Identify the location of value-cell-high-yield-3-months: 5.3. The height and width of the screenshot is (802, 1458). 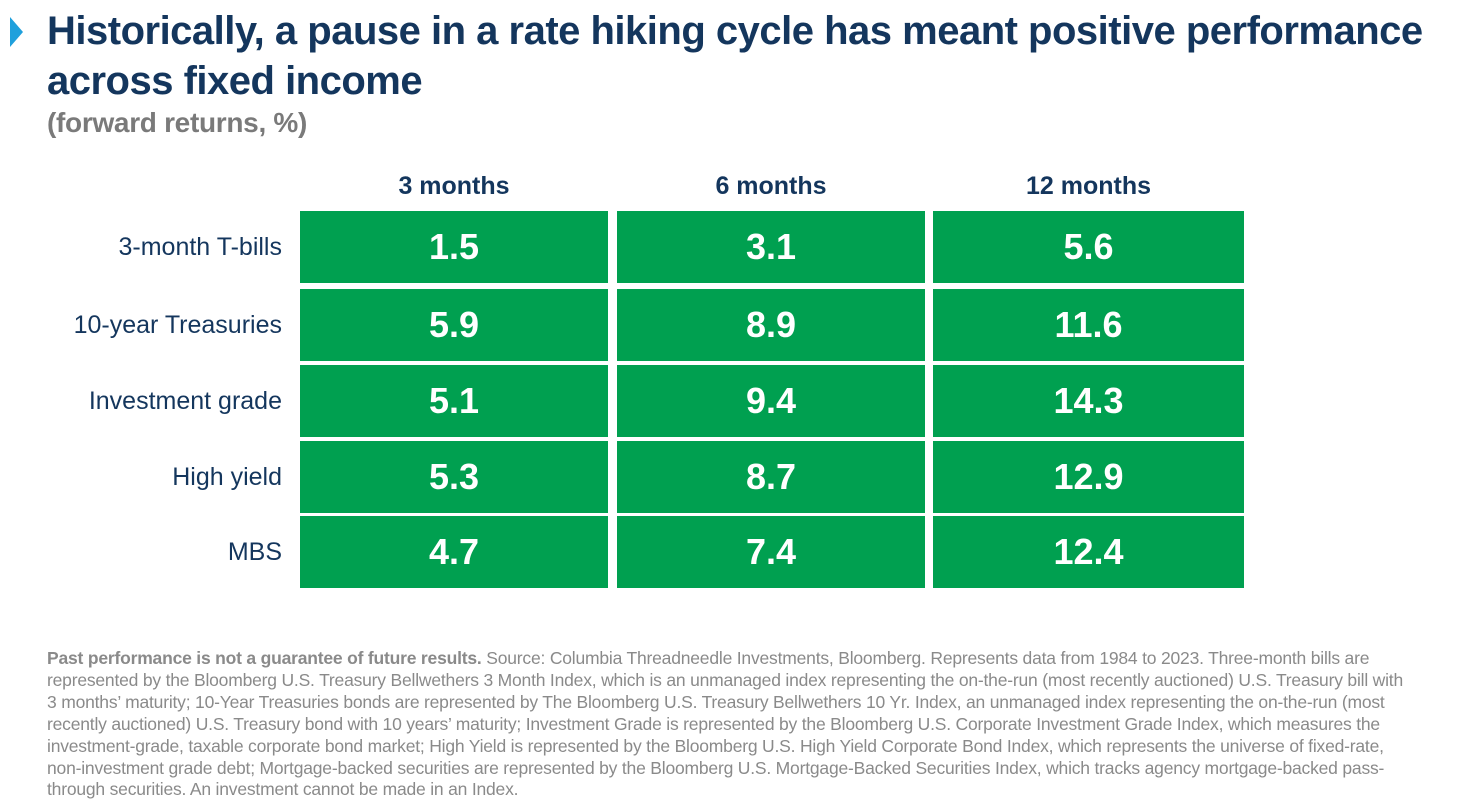
(454, 477).